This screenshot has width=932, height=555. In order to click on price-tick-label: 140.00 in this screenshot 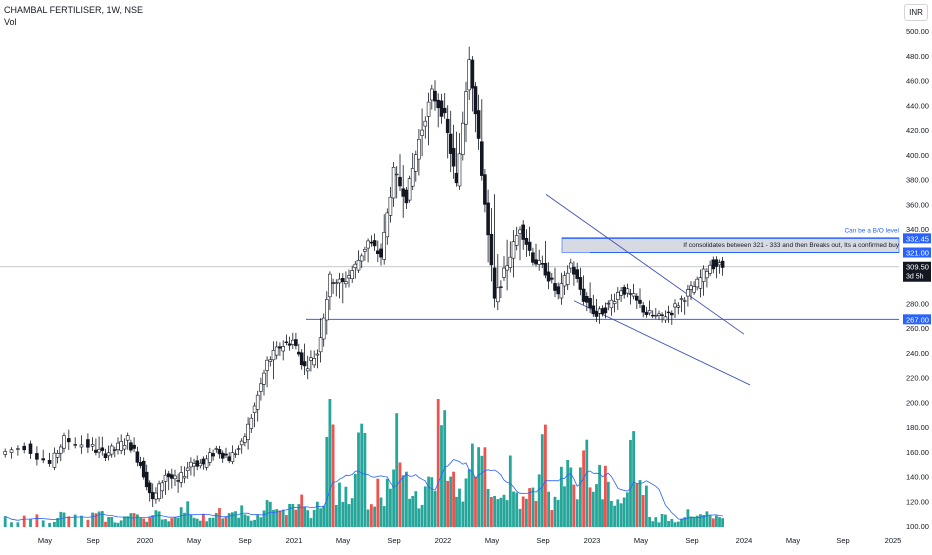, I will do `click(917, 477)`.